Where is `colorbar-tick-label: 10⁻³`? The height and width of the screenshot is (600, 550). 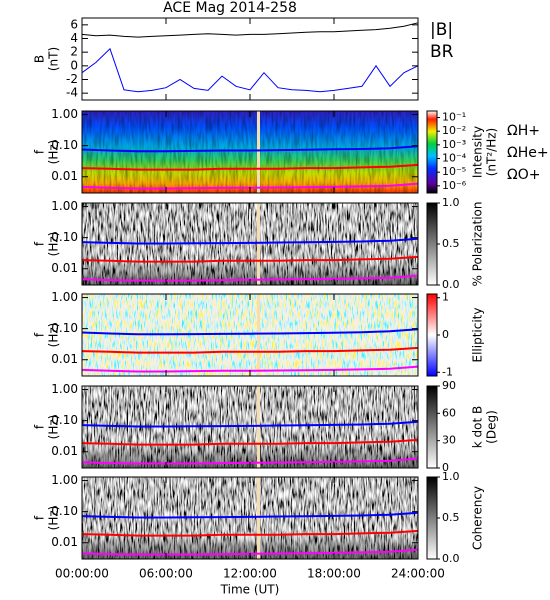 colorbar-tick-label: 10⁻³ is located at coordinates (454, 144).